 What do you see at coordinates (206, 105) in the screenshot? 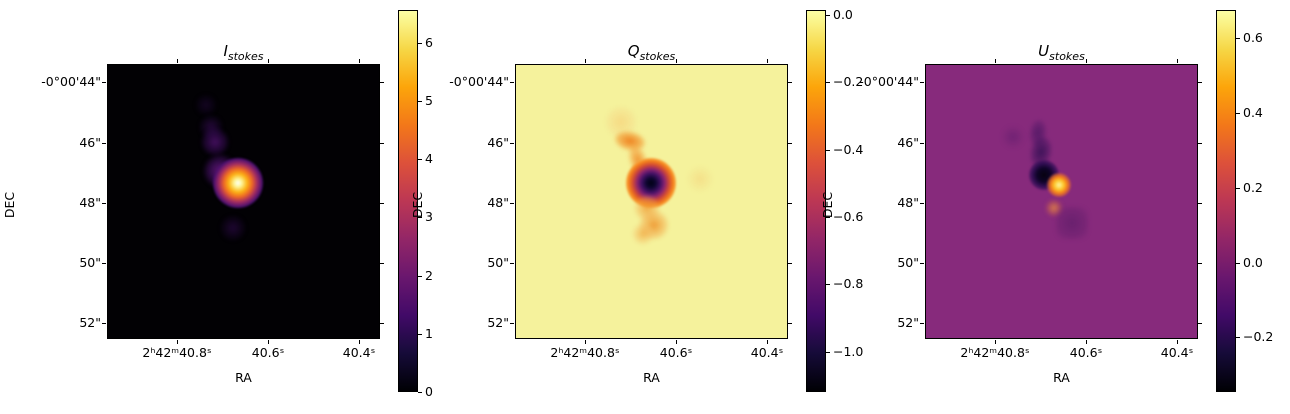
I see `faint-haze-blob` at bounding box center [206, 105].